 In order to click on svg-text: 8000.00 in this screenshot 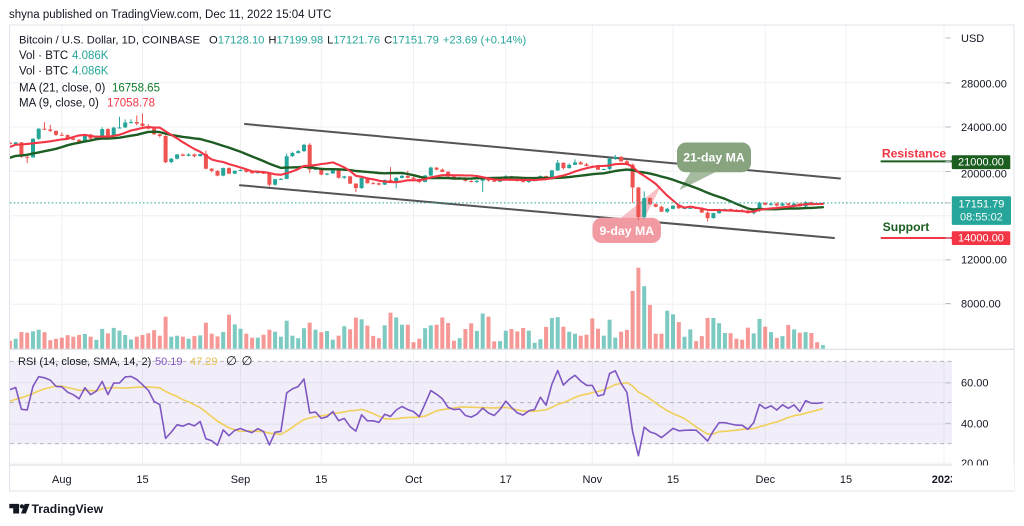, I will do `click(981, 304)`.